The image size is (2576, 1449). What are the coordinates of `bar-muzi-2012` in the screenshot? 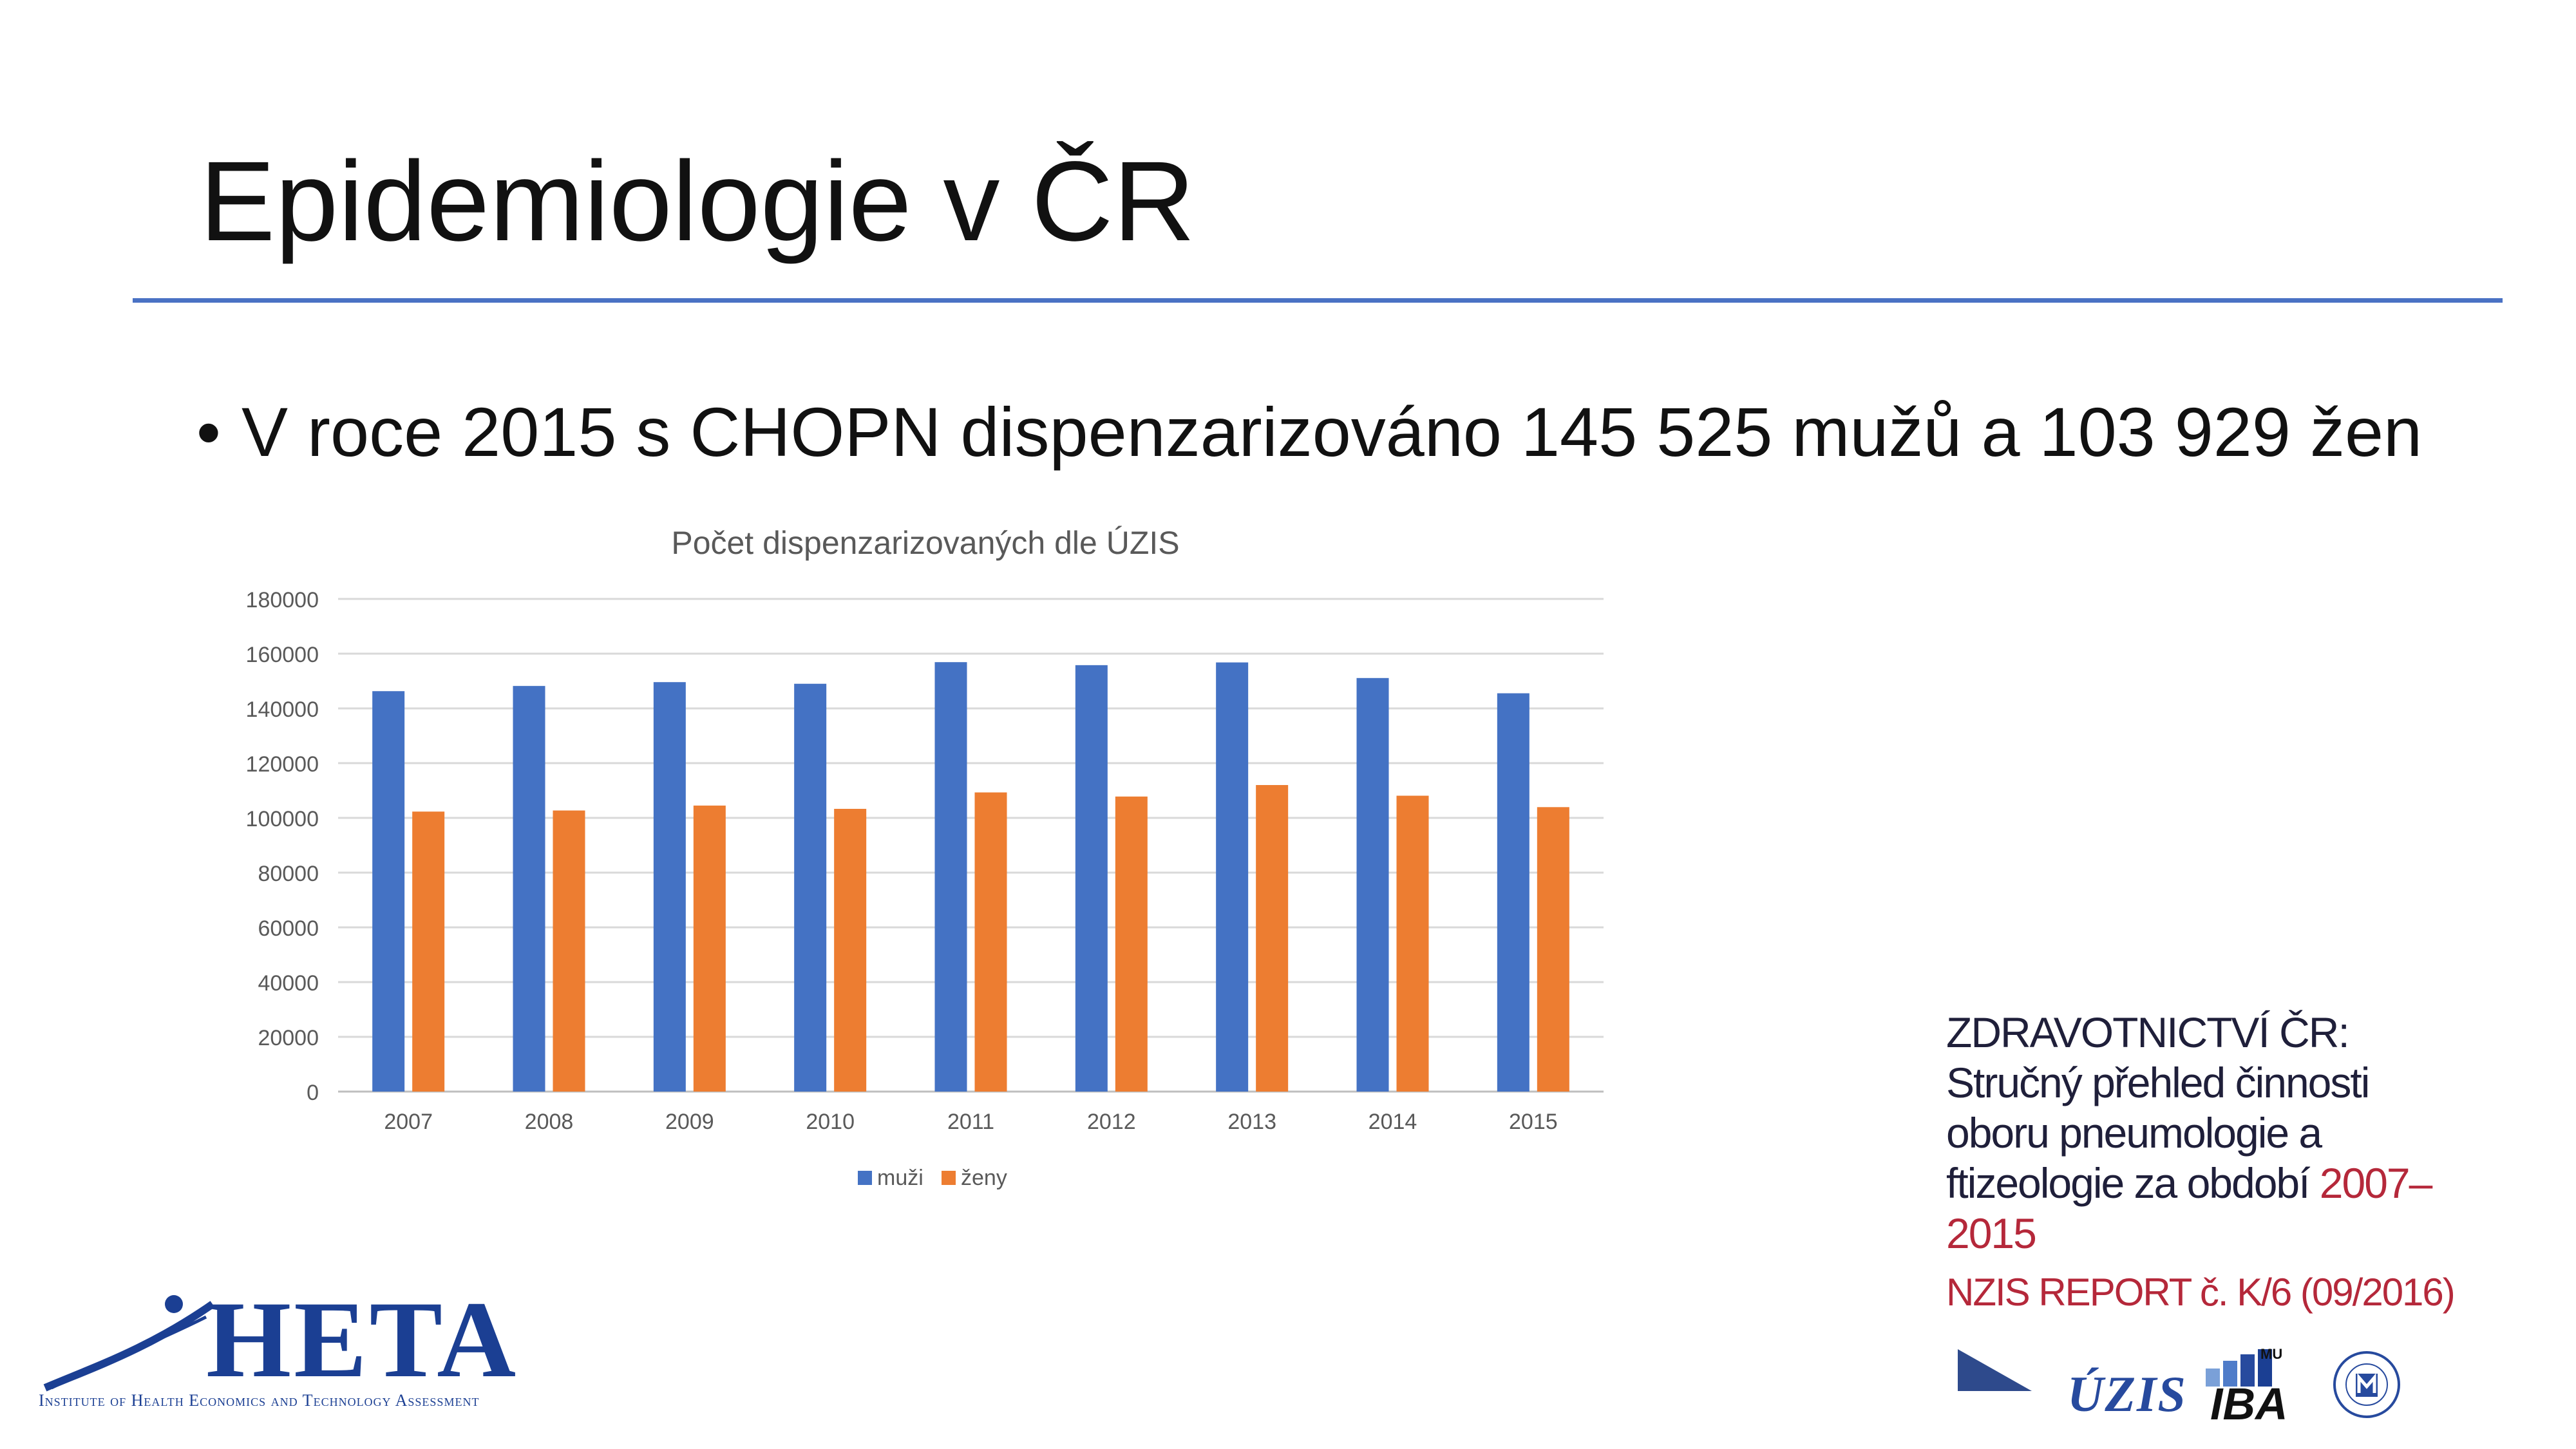 It's located at (1092, 878).